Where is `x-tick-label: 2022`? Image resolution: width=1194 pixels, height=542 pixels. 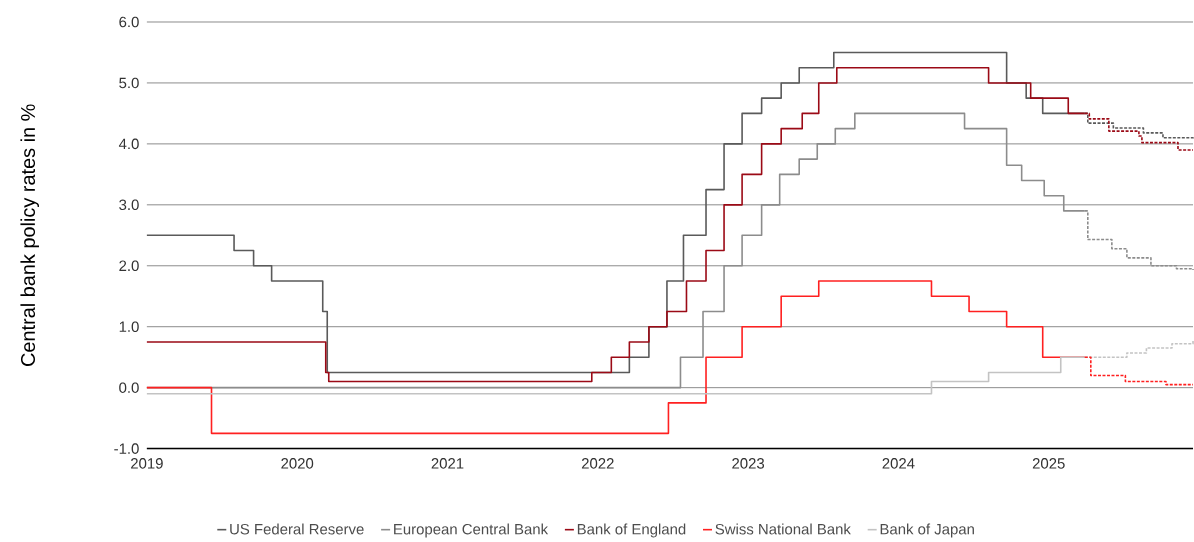 x-tick-label: 2022 is located at coordinates (597, 463).